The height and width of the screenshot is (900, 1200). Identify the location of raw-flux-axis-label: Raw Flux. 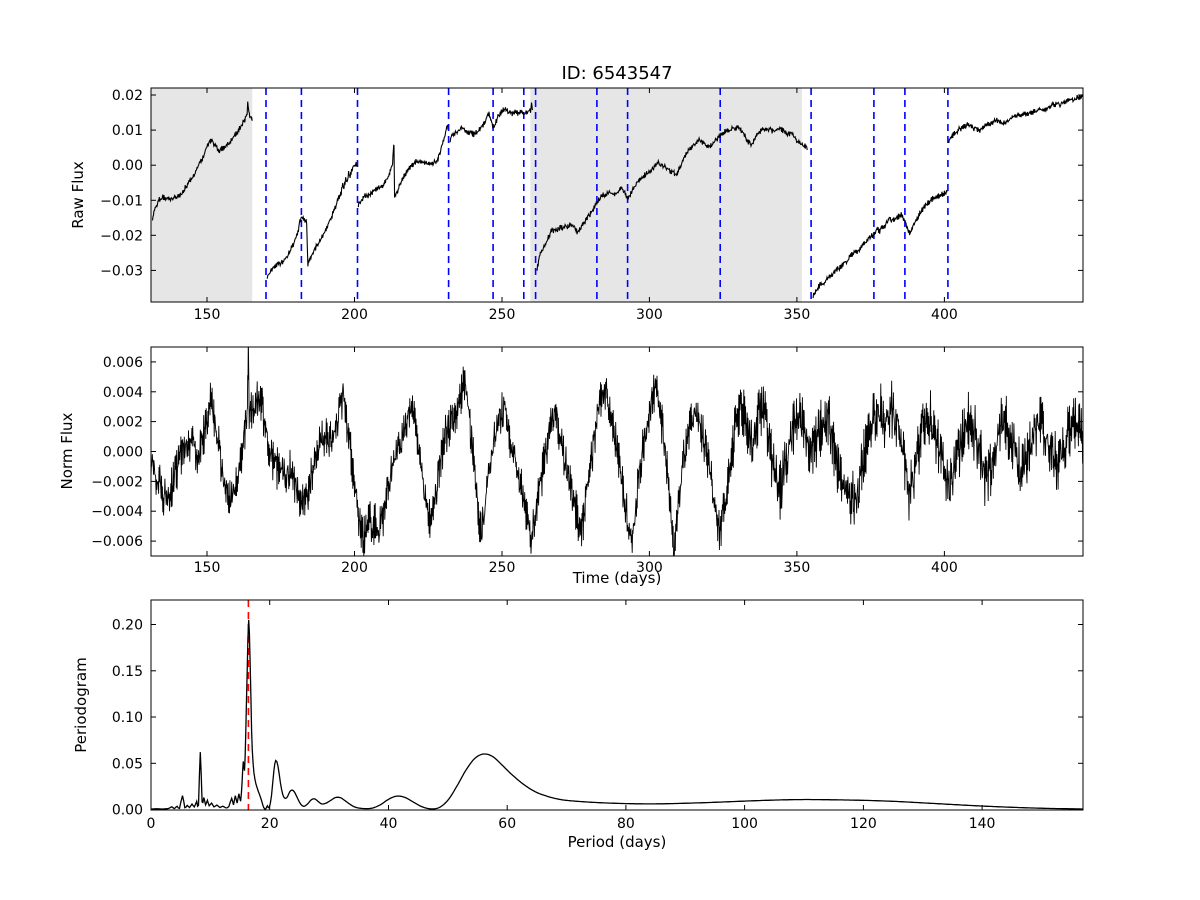
(78, 195).